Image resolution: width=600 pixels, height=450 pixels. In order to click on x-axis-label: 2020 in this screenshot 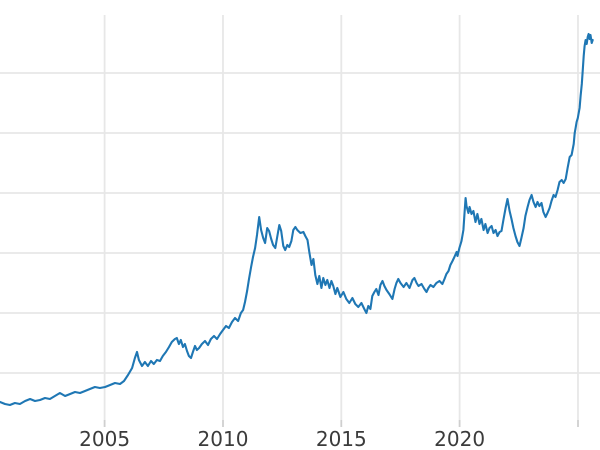, I will do `click(459, 438)`.